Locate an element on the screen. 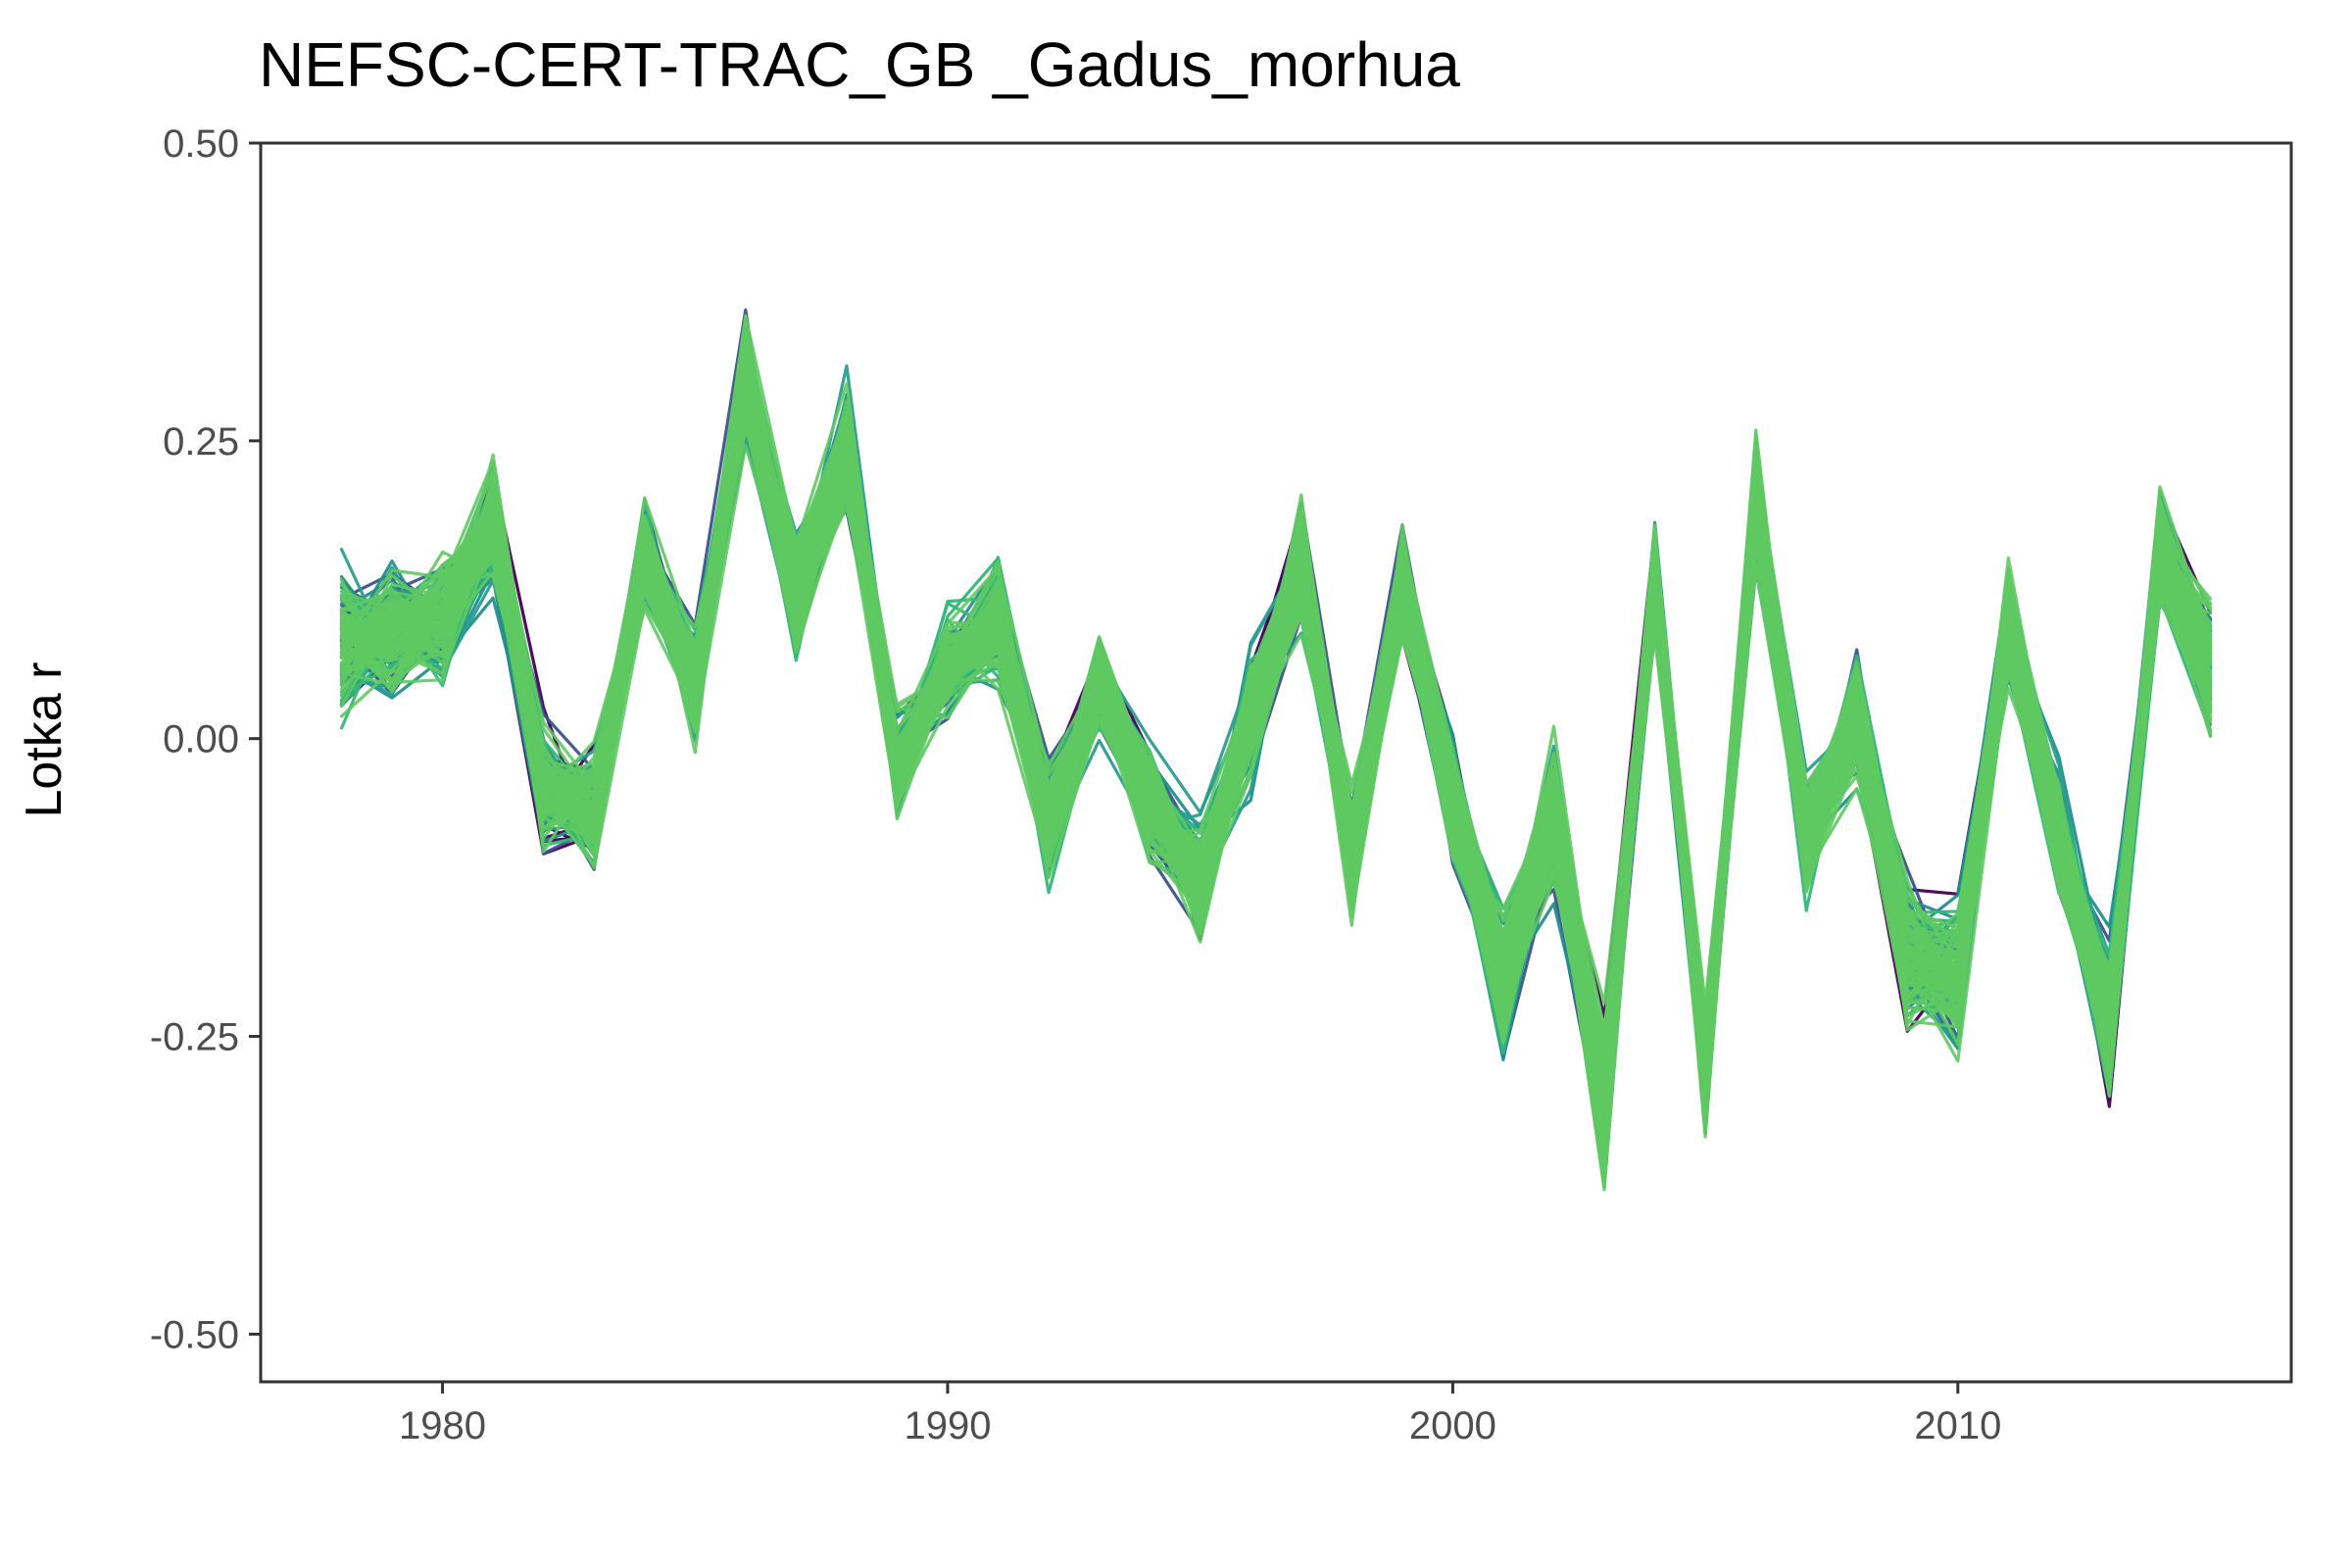 The image size is (2352, 1568). x-tick-label: 2000 is located at coordinates (1452, 1425).